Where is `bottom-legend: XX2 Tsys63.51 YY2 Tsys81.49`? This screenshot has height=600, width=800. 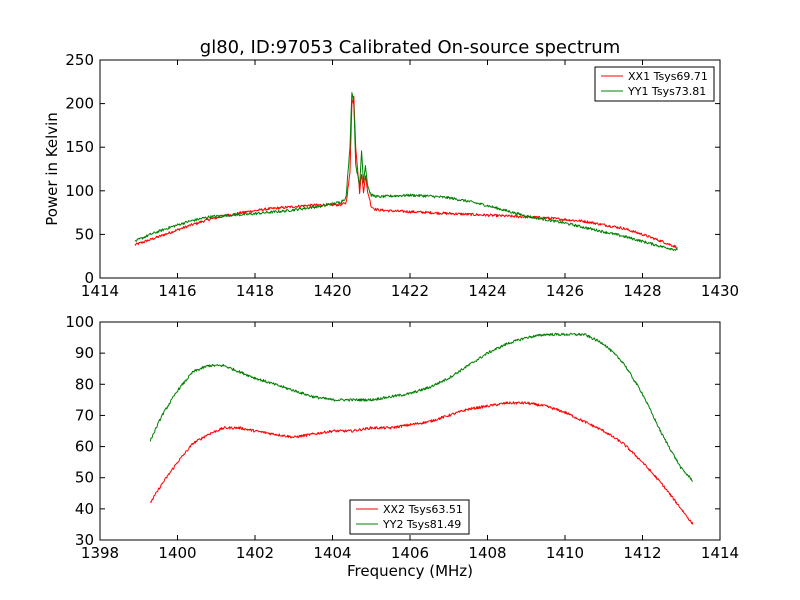
bottom-legend: XX2 Tsys63.51 YY2 Tsys81.49 is located at coordinates (409, 517).